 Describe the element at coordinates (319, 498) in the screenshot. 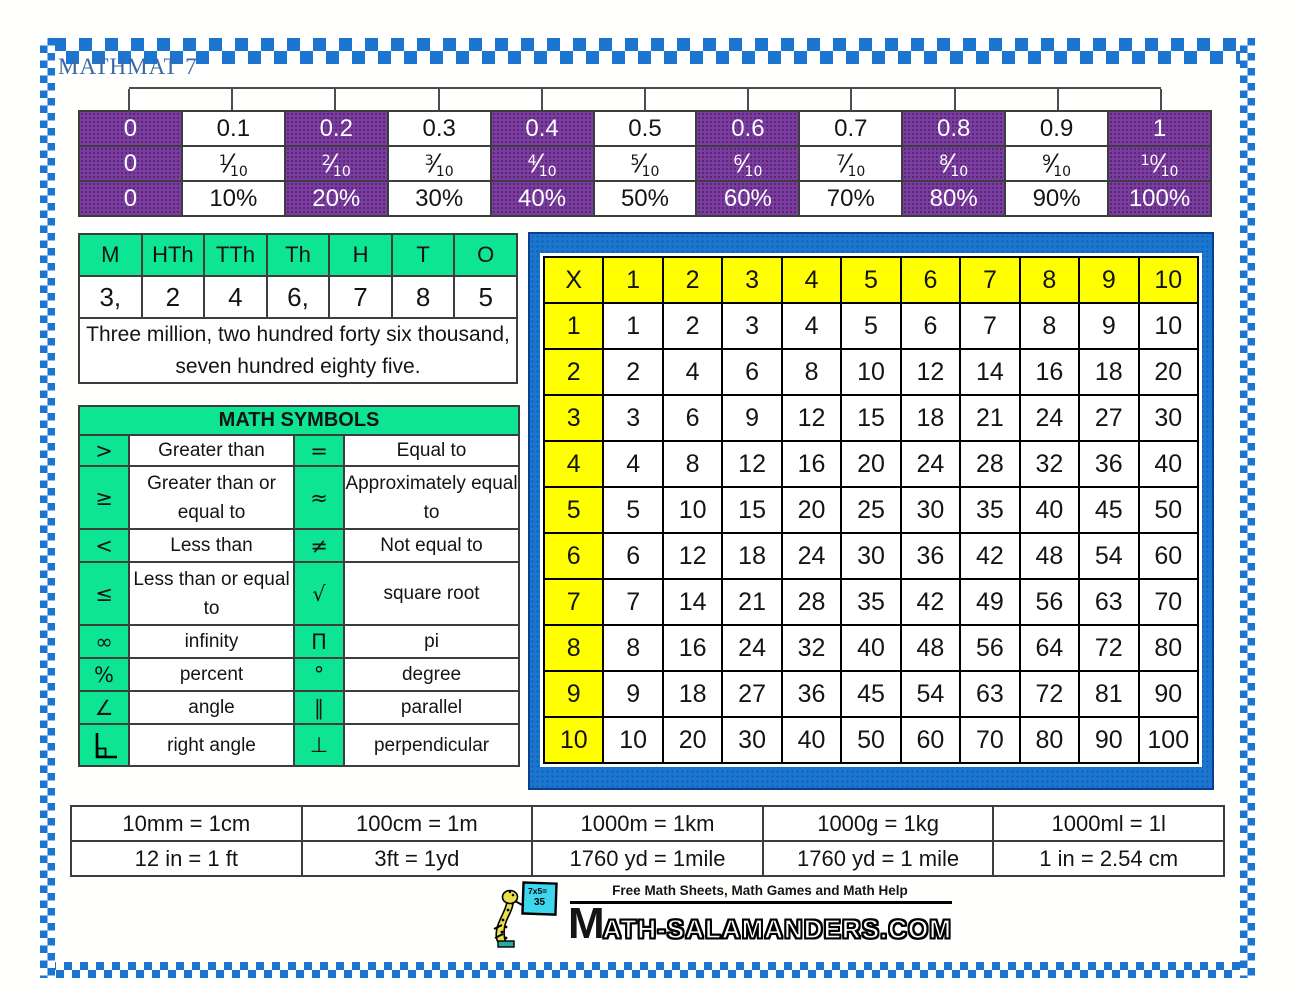

I see `symbol-cell: ≈` at that location.